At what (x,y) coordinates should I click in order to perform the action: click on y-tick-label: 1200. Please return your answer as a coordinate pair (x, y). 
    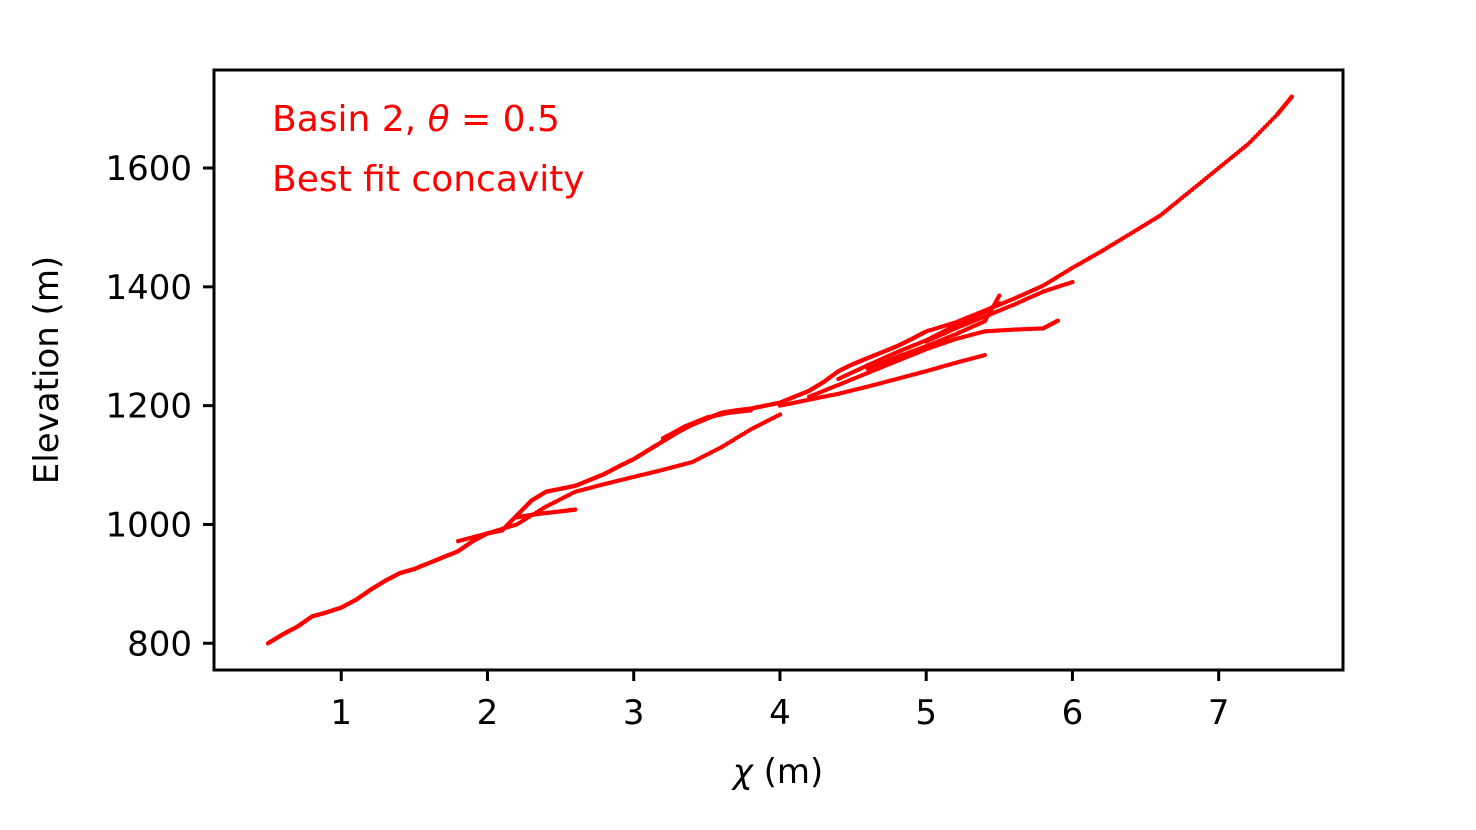
    Looking at the image, I should click on (148, 407).